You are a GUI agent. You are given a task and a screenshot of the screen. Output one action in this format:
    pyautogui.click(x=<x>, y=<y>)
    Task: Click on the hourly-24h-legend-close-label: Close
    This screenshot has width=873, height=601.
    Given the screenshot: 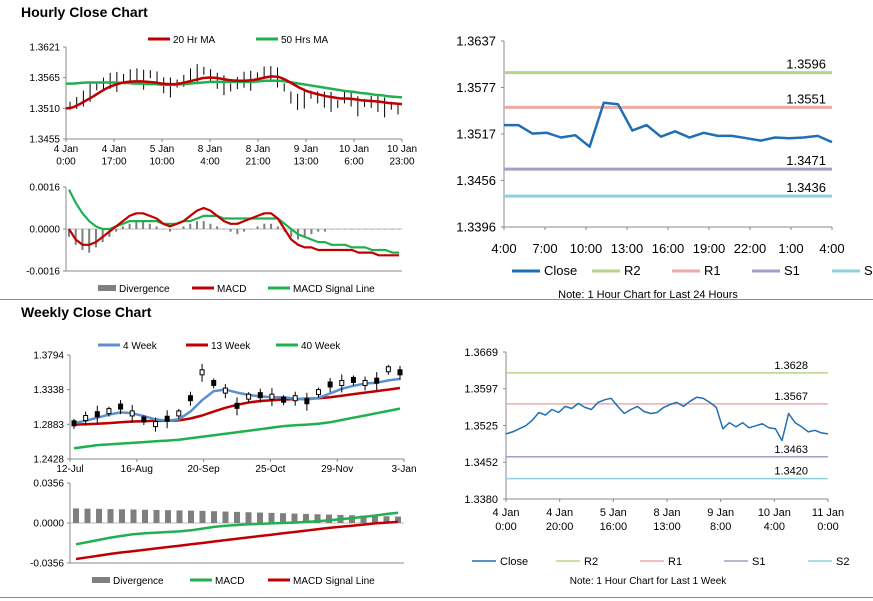 What is the action you would take?
    pyautogui.click(x=560, y=270)
    